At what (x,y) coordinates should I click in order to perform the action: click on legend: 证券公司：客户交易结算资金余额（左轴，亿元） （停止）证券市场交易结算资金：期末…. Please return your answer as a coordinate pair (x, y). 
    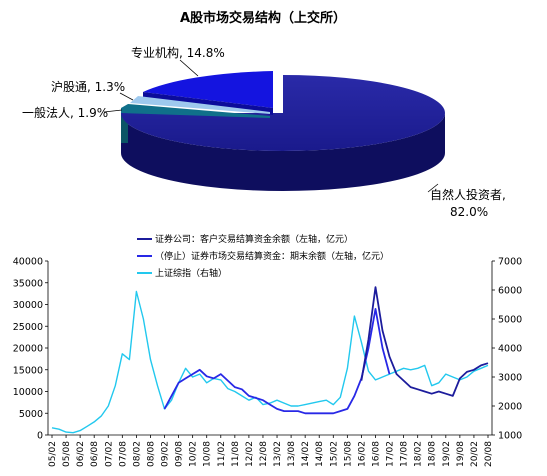
    Looking at the image, I should click on (263, 256).